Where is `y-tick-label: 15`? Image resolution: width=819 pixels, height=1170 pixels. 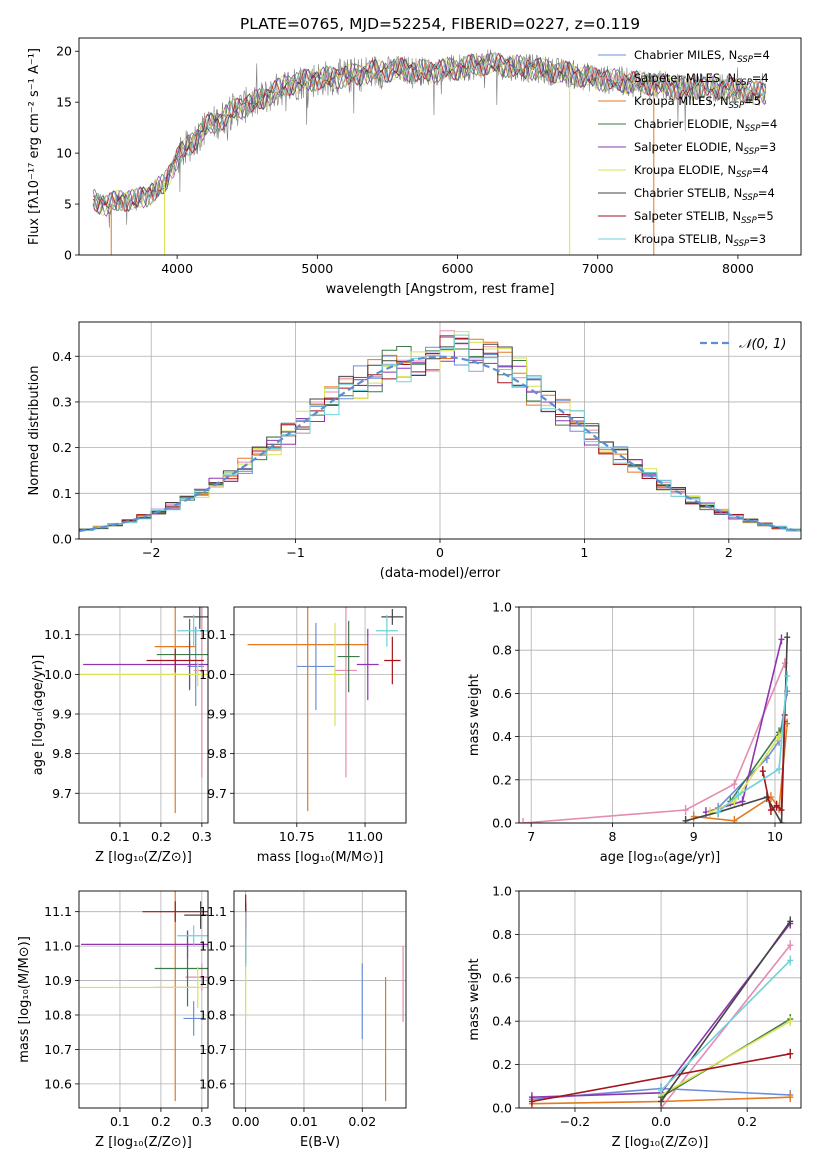
y-tick-label: 15 is located at coordinates (64, 102).